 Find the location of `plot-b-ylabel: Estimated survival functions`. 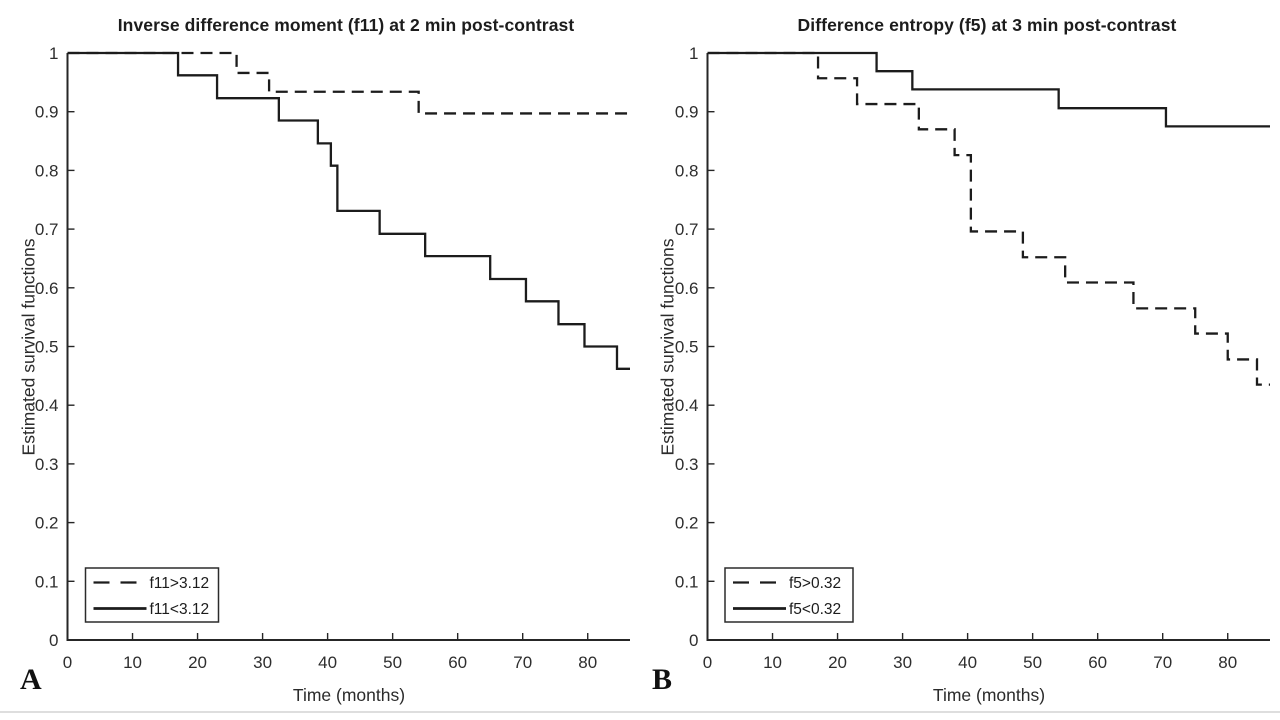

plot-b-ylabel: Estimated survival functions is located at coordinates (667, 347).